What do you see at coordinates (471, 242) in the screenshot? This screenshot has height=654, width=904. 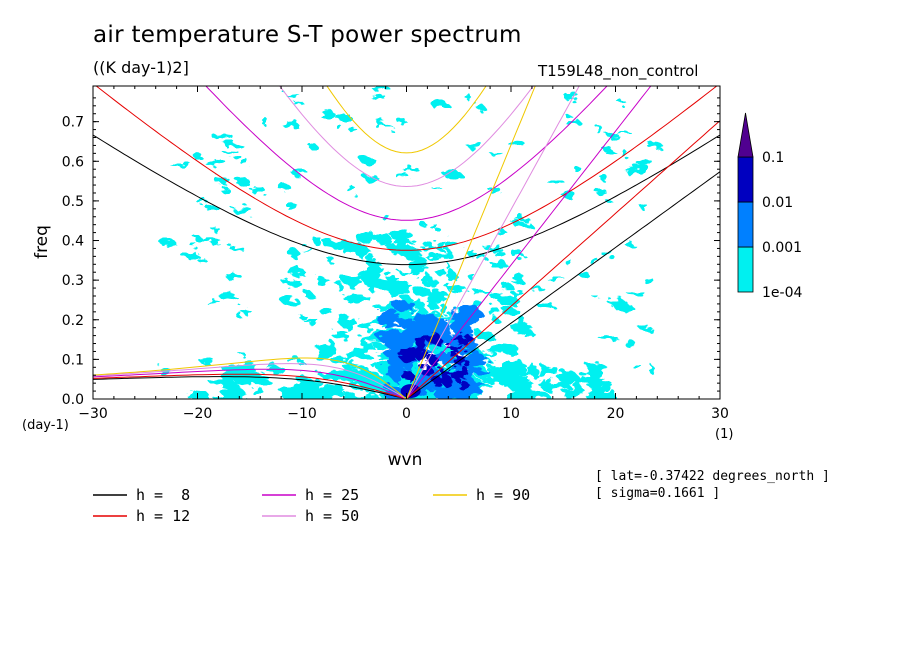 I see `kelvin-curve-h90` at bounding box center [471, 242].